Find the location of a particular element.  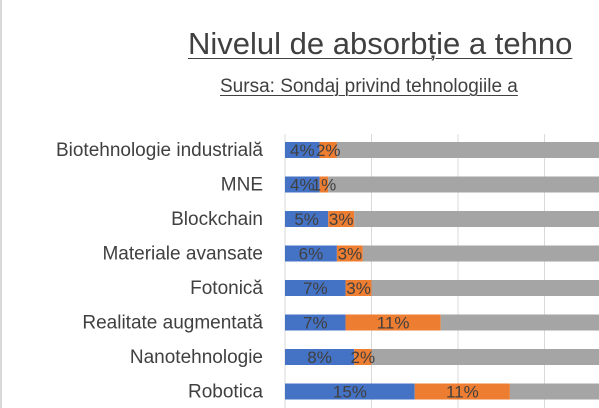

data-label-s0-6: 8% is located at coordinates (319, 357).